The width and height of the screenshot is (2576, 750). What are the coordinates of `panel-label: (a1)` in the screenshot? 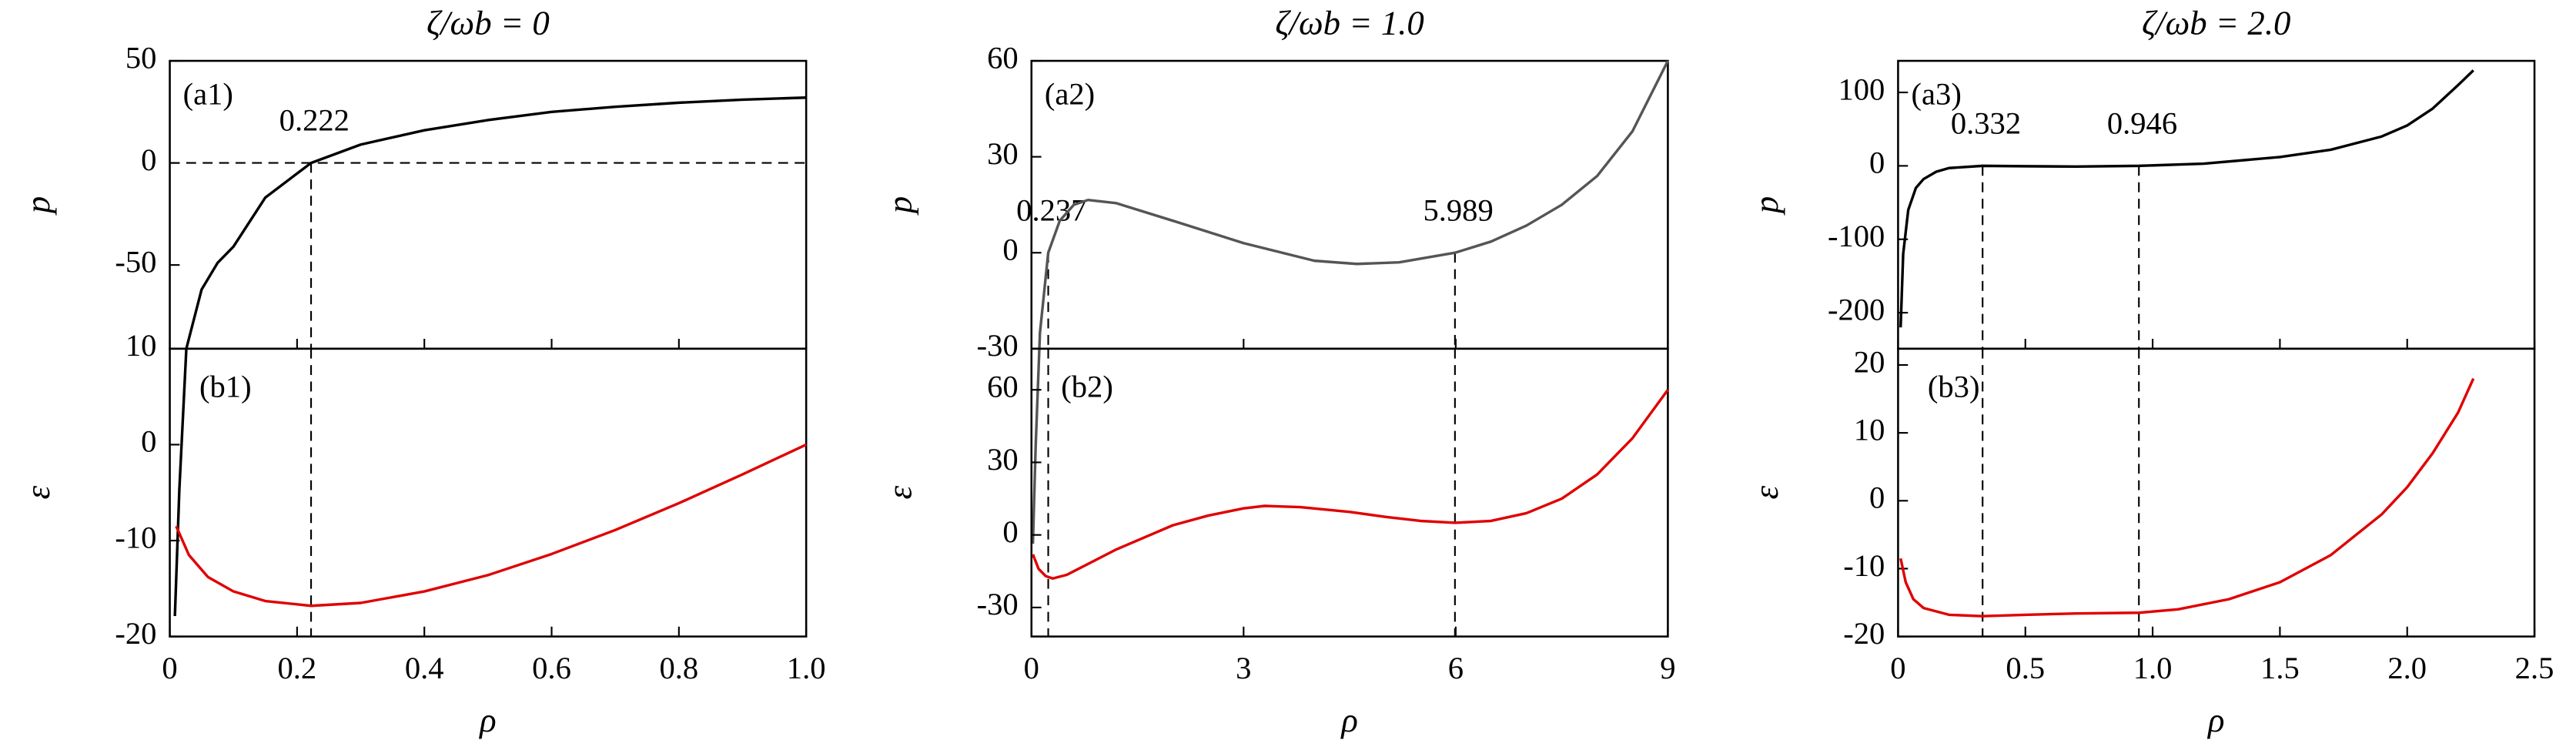 It's located at (208, 93).